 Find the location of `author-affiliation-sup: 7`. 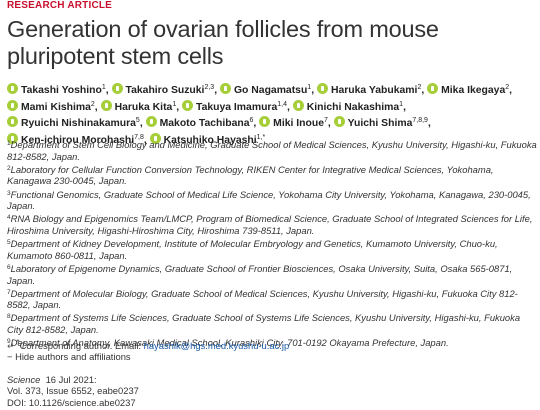

author-affiliation-sup: 7 is located at coordinates (325, 120).